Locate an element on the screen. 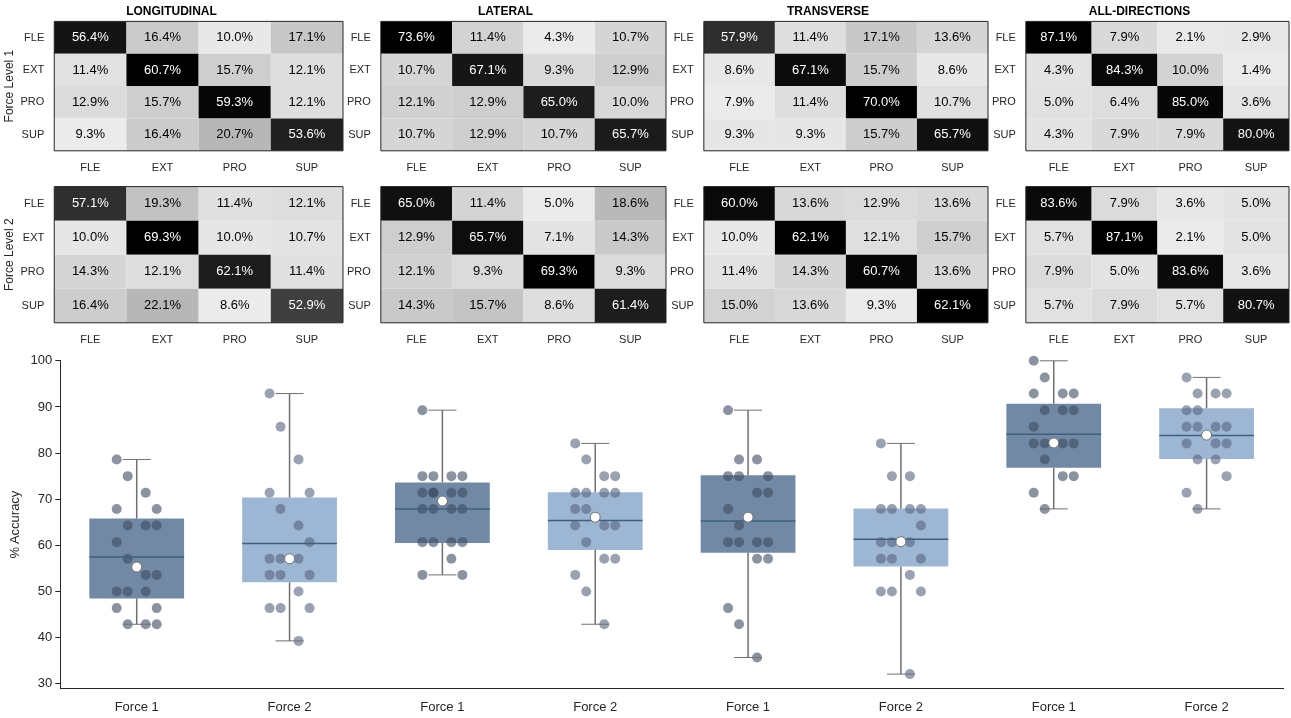 This screenshot has width=1291, height=718. data-label: 20.7% is located at coordinates (235, 134).